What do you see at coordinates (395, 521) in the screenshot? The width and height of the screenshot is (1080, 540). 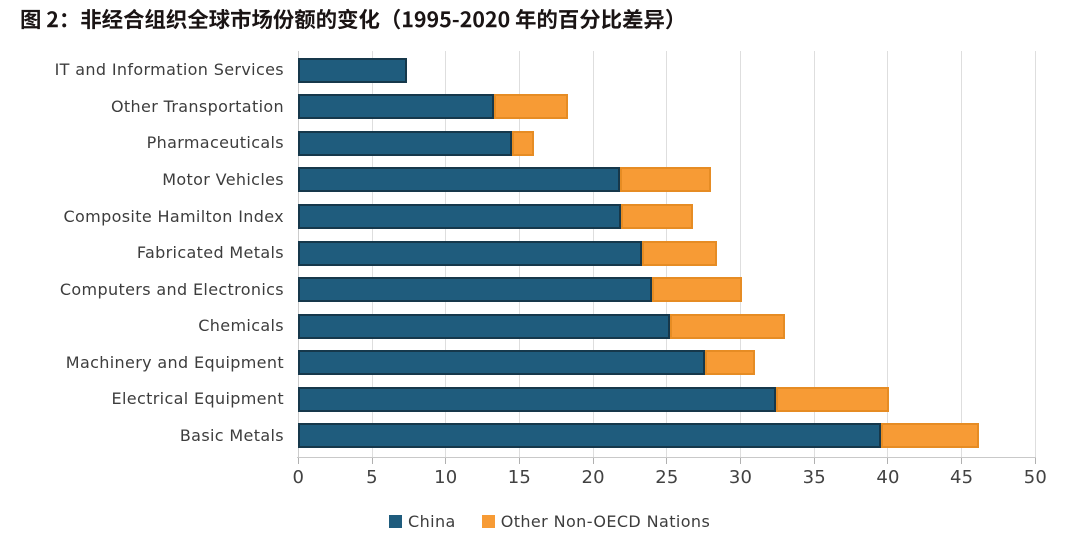 I see `legend-swatch-china` at bounding box center [395, 521].